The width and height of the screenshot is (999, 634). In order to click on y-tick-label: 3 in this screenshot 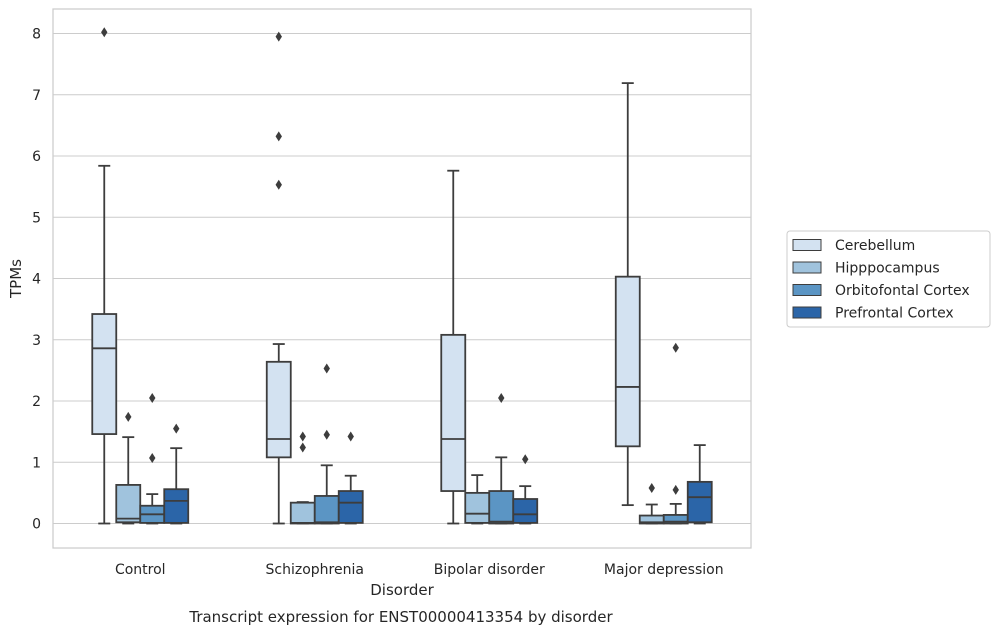, I will do `click(36, 341)`.